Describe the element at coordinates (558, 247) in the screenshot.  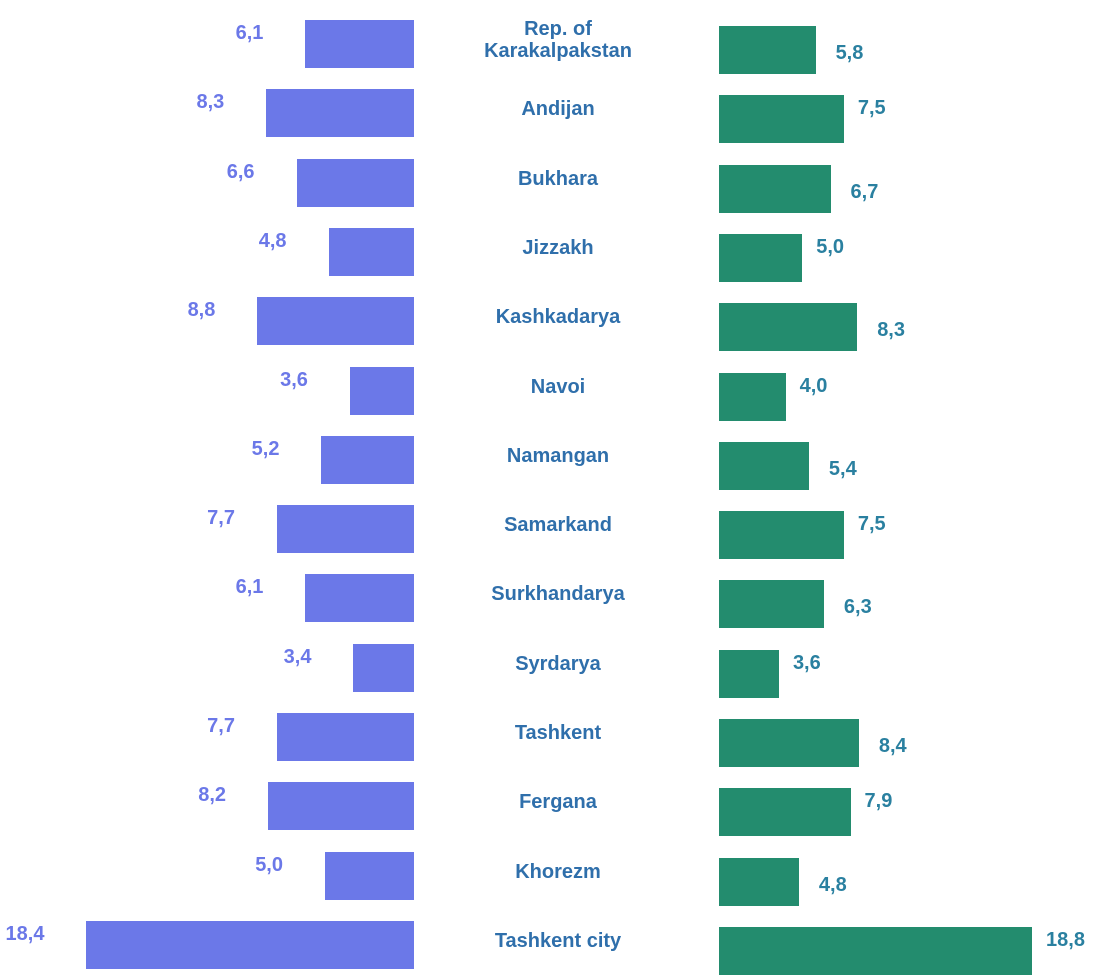
I see `category-label: Jizzakh` at that location.